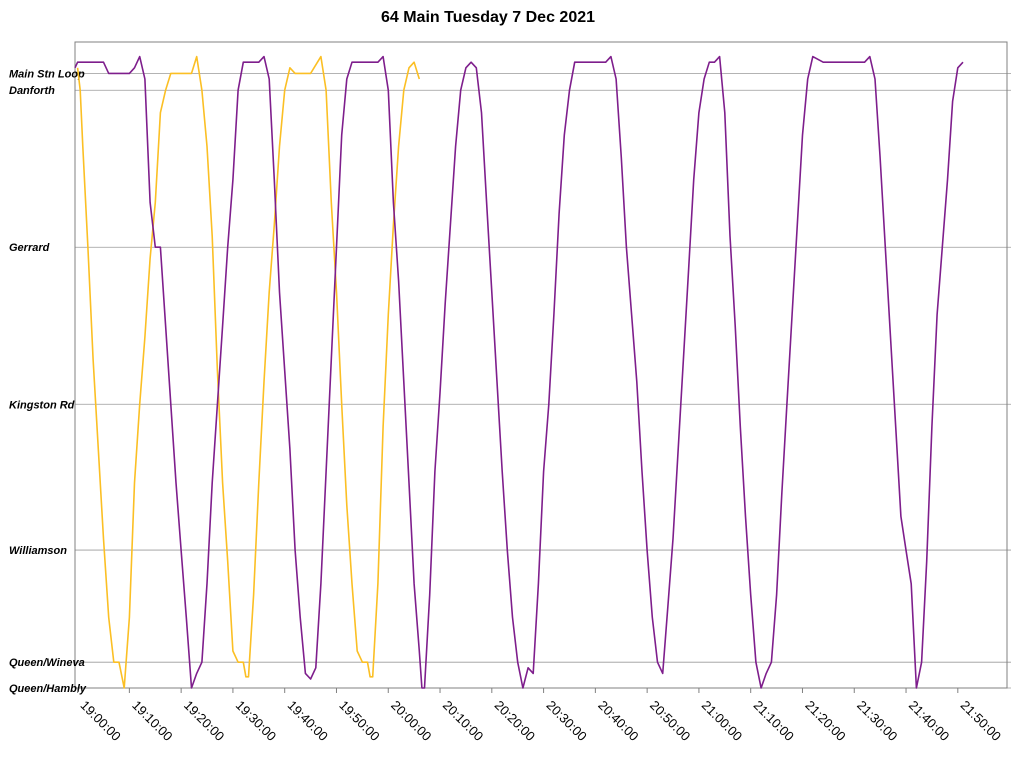 Image resolution: width=1024 pixels, height=761 pixels. What do you see at coordinates (32, 91) in the screenshot?
I see `y-tick-label: Danforth` at bounding box center [32, 91].